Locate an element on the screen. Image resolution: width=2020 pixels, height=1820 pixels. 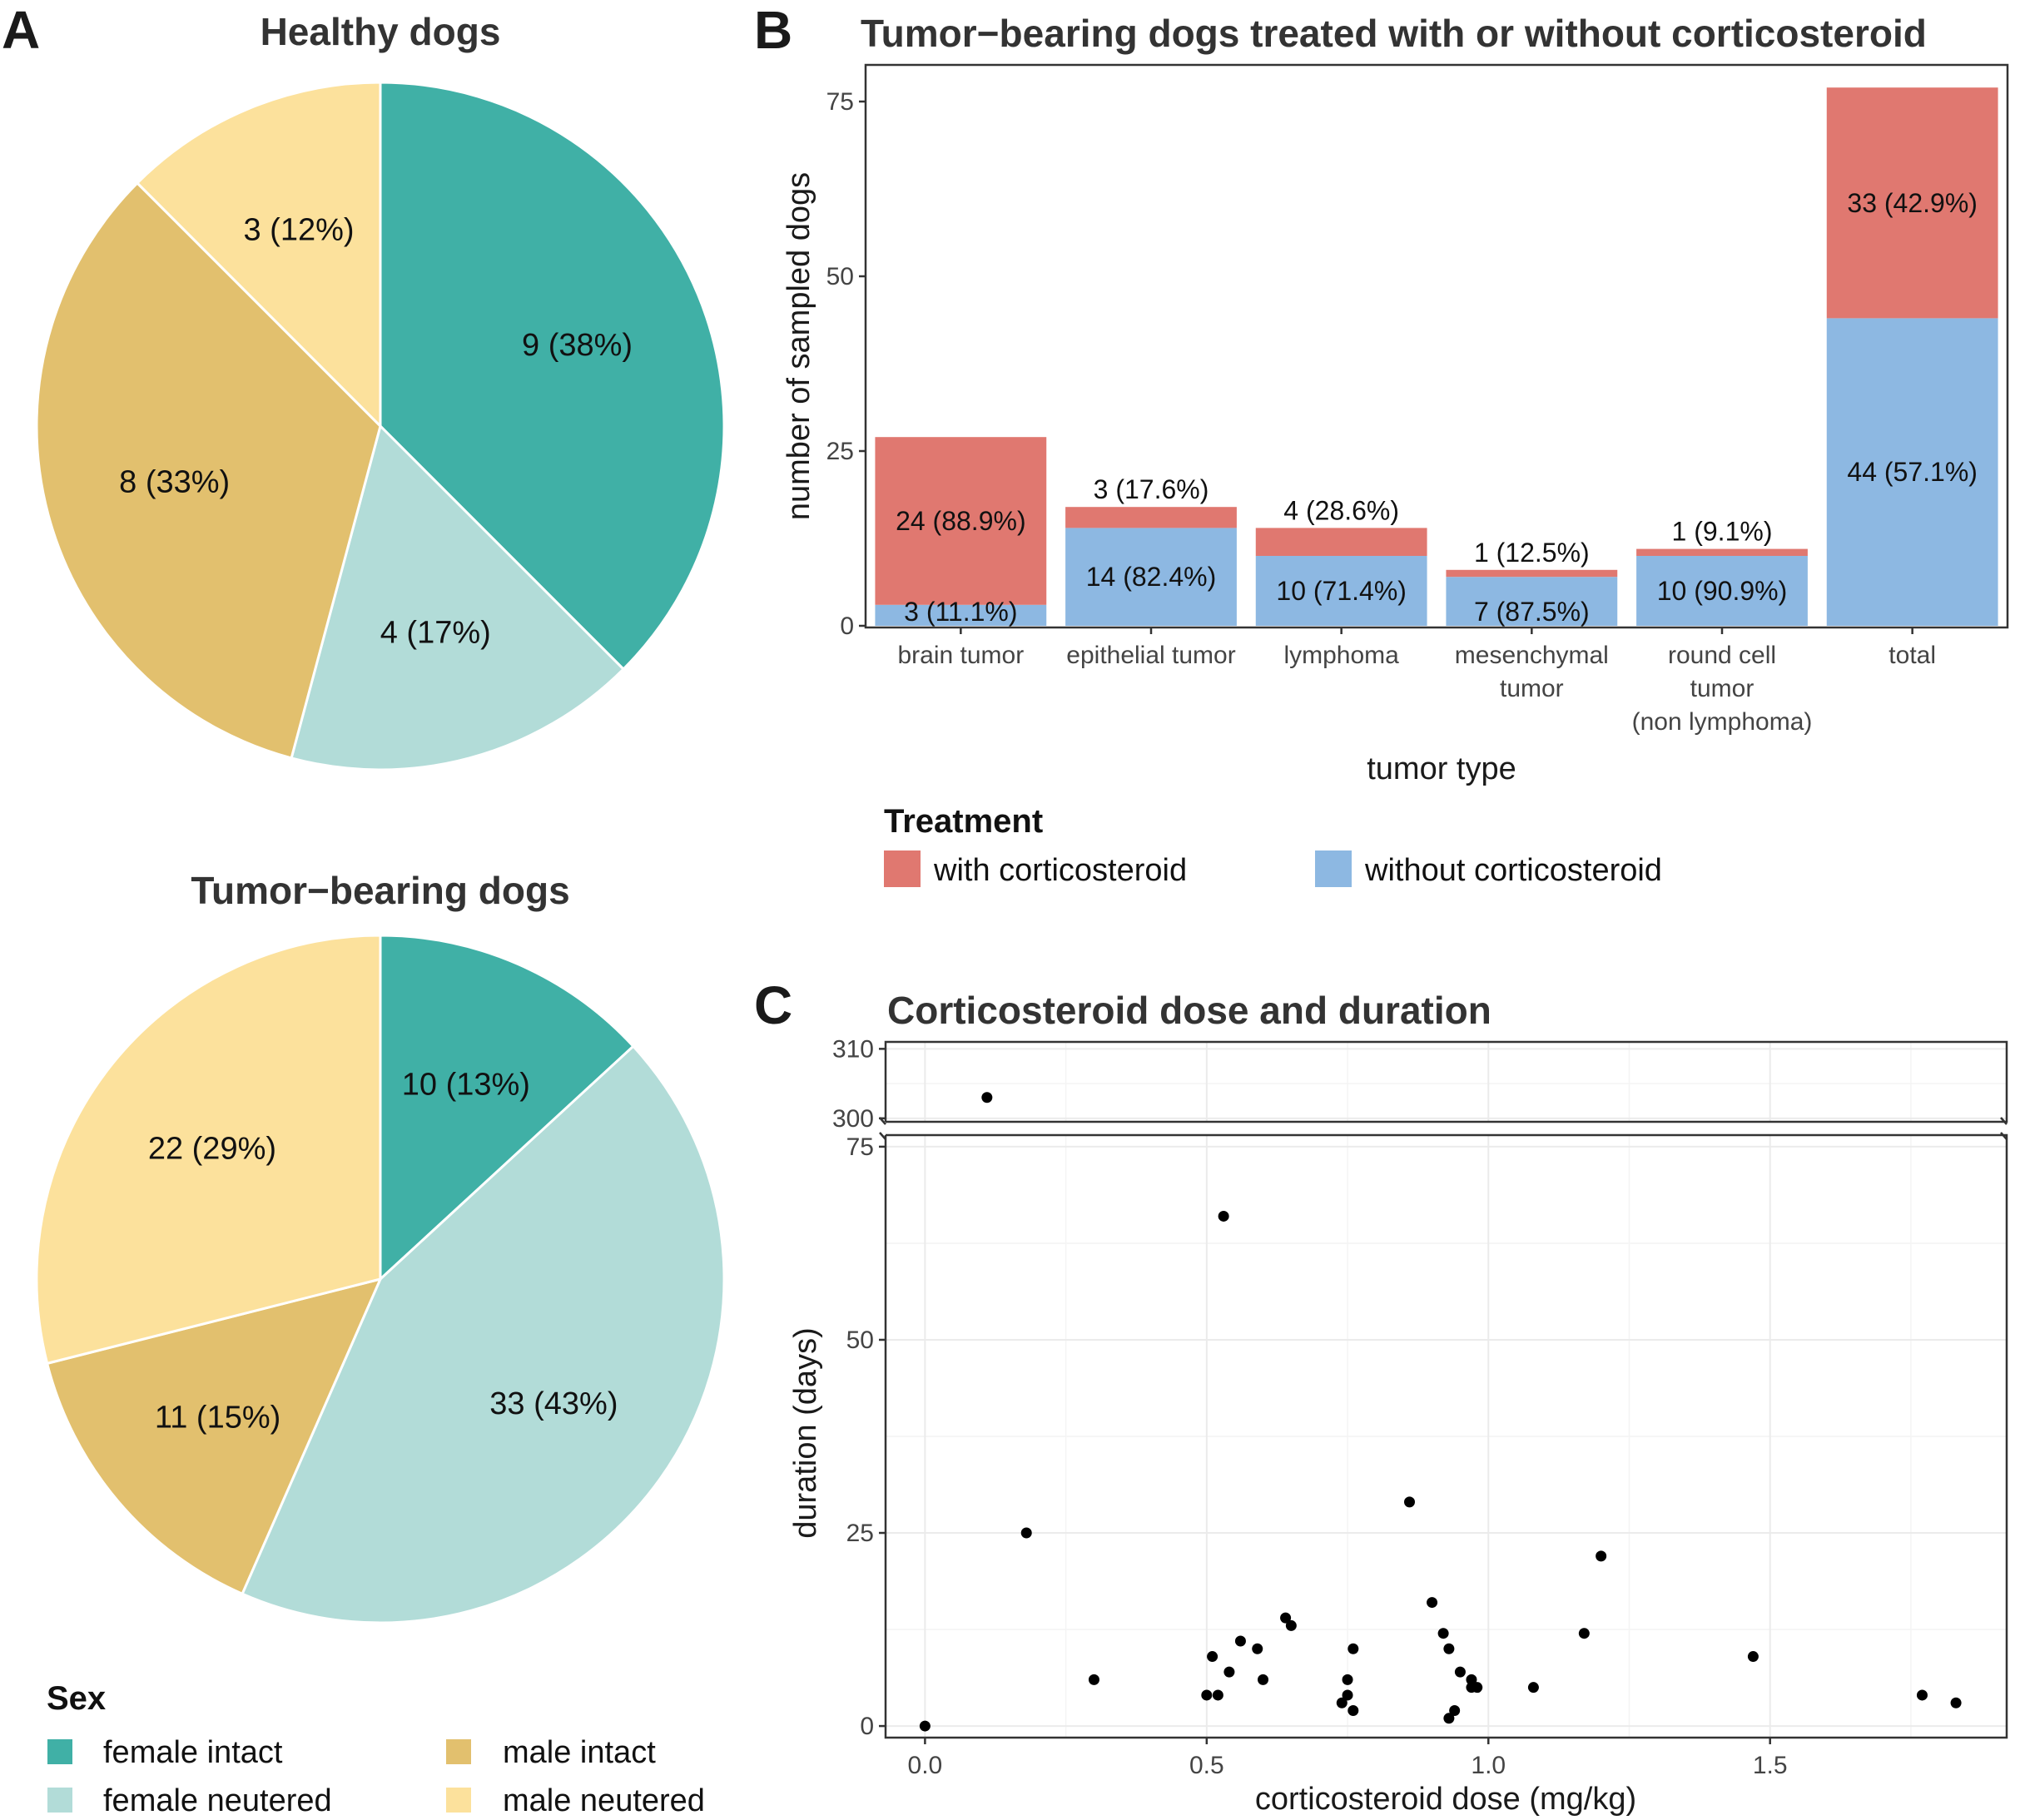
scatter-x-tick-label: 0.5 is located at coordinates (1206, 1765).